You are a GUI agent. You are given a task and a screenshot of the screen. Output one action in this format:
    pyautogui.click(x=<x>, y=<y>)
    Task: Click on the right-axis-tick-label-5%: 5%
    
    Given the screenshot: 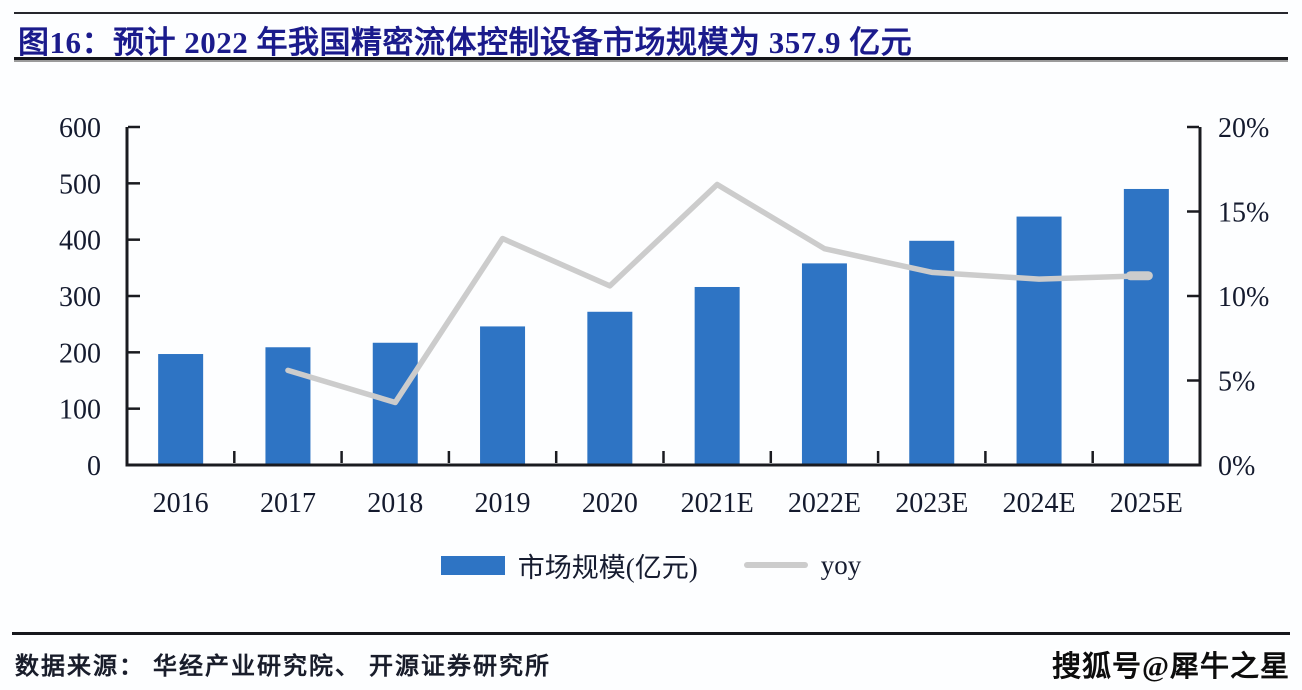 What is the action you would take?
    pyautogui.click(x=1236, y=382)
    